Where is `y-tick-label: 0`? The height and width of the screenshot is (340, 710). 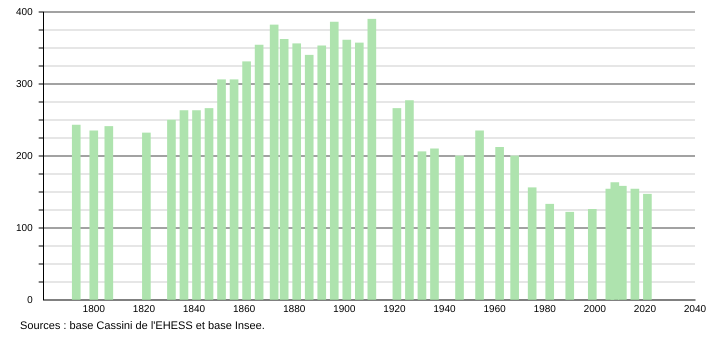 y-tick-label: 0 is located at coordinates (30, 300).